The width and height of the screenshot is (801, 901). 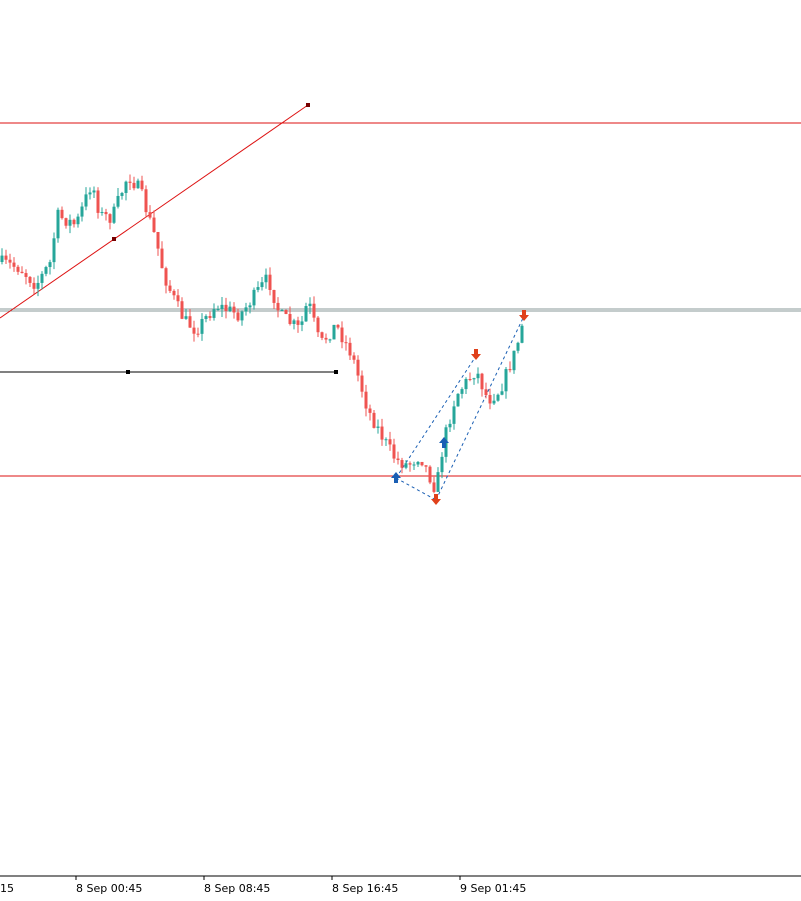 I want to click on time-label: 15, so click(x=7, y=888).